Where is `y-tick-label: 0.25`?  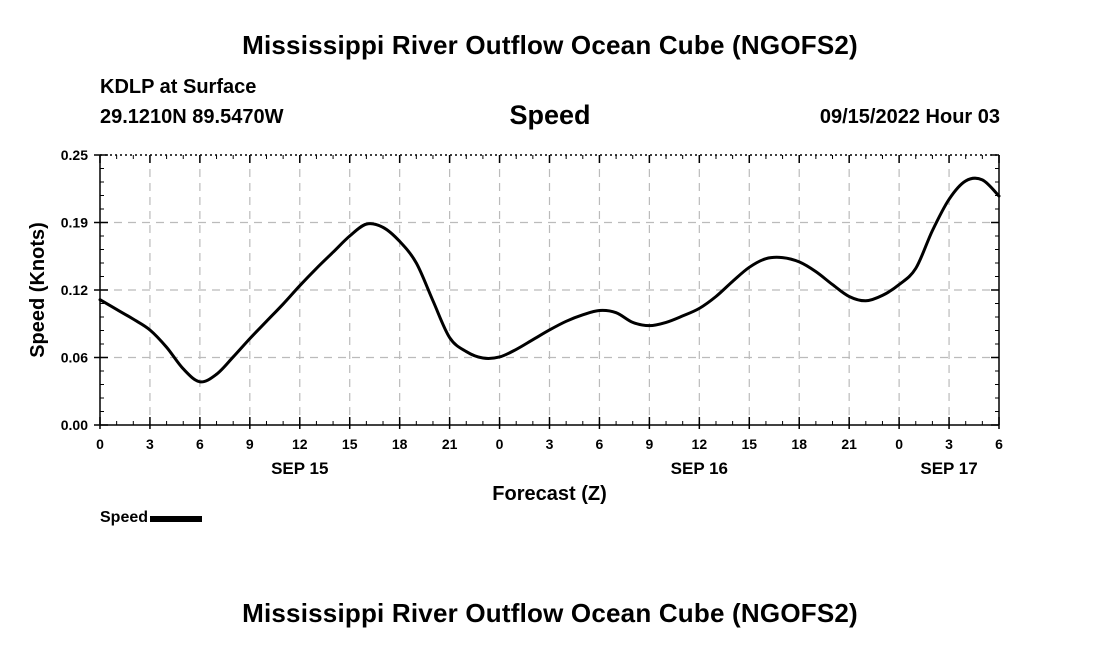
y-tick-label: 0.25 is located at coordinates (74, 155).